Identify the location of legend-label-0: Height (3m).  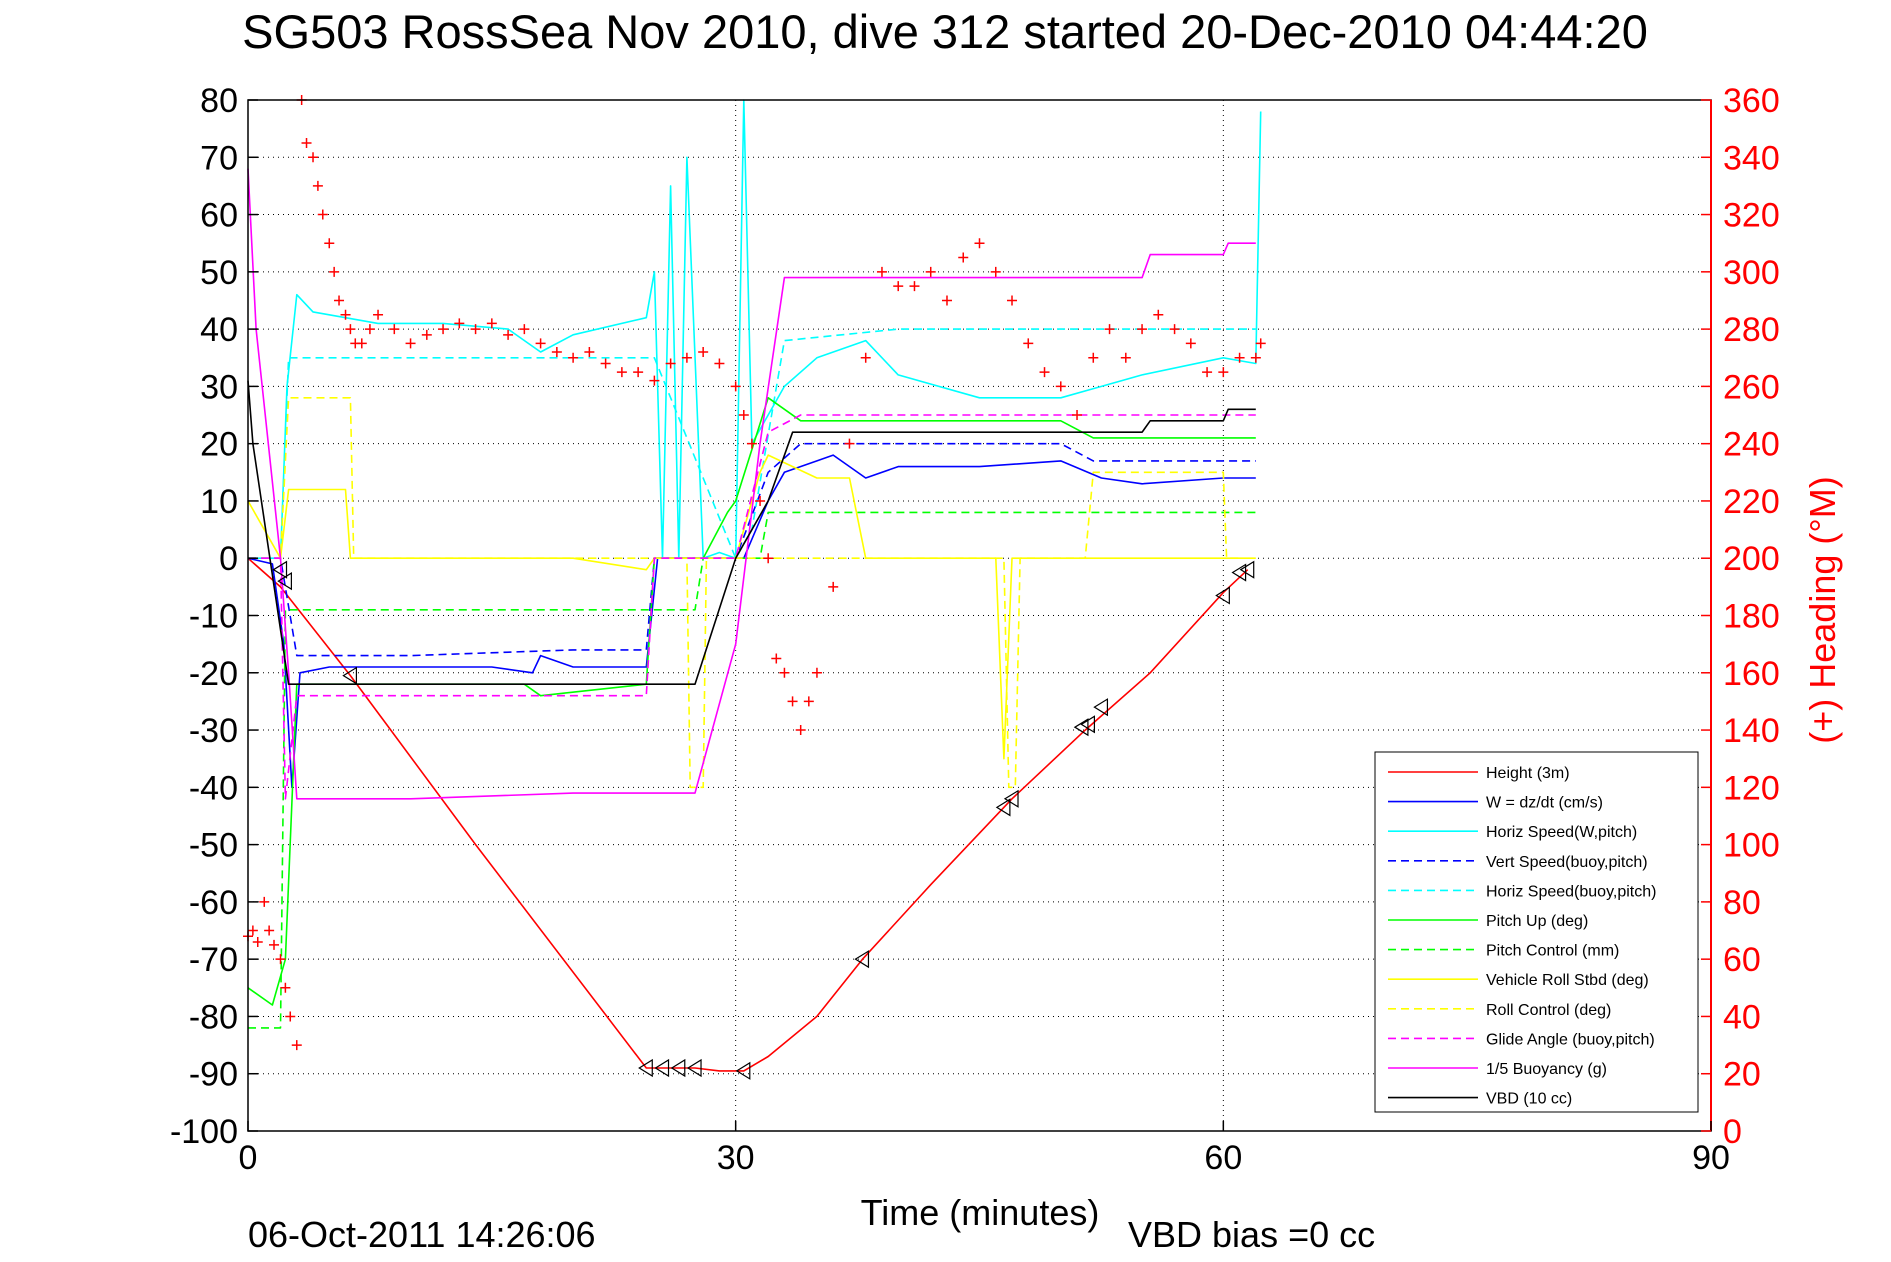
(1528, 773).